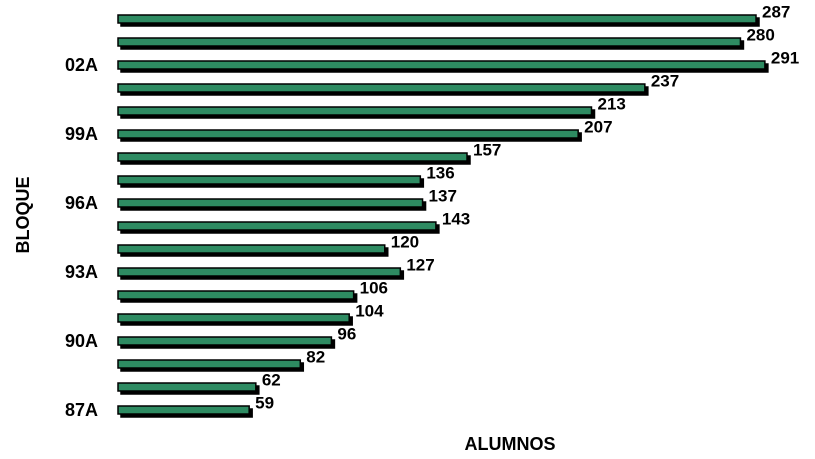 This screenshot has width=815, height=459. I want to click on value-label: 207, so click(598, 126).